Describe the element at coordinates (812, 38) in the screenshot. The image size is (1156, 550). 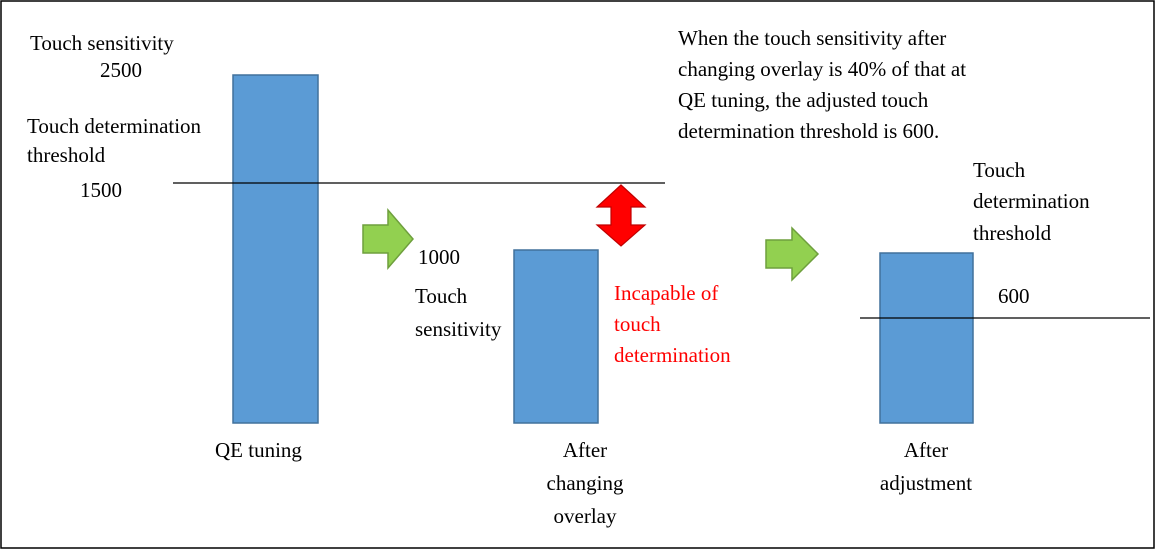
I see `note: When the touch sensitivity after` at that location.